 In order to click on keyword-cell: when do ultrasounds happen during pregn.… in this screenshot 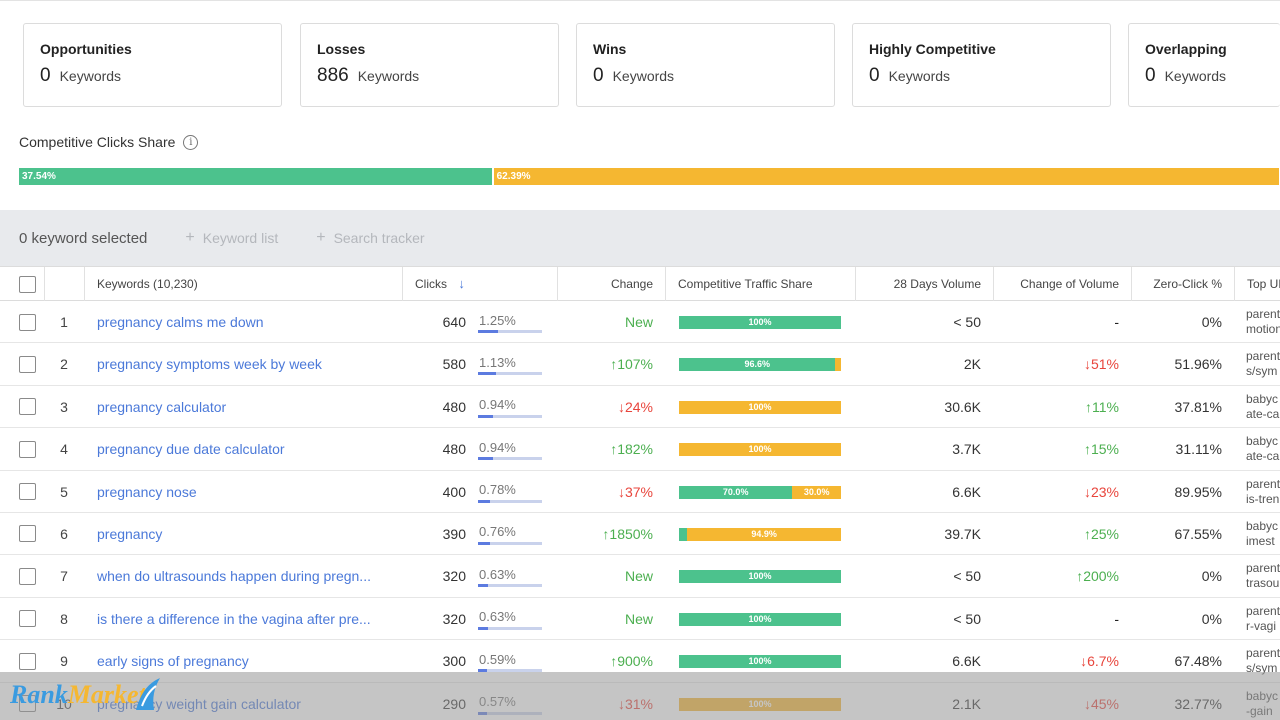, I will do `click(239, 576)`.